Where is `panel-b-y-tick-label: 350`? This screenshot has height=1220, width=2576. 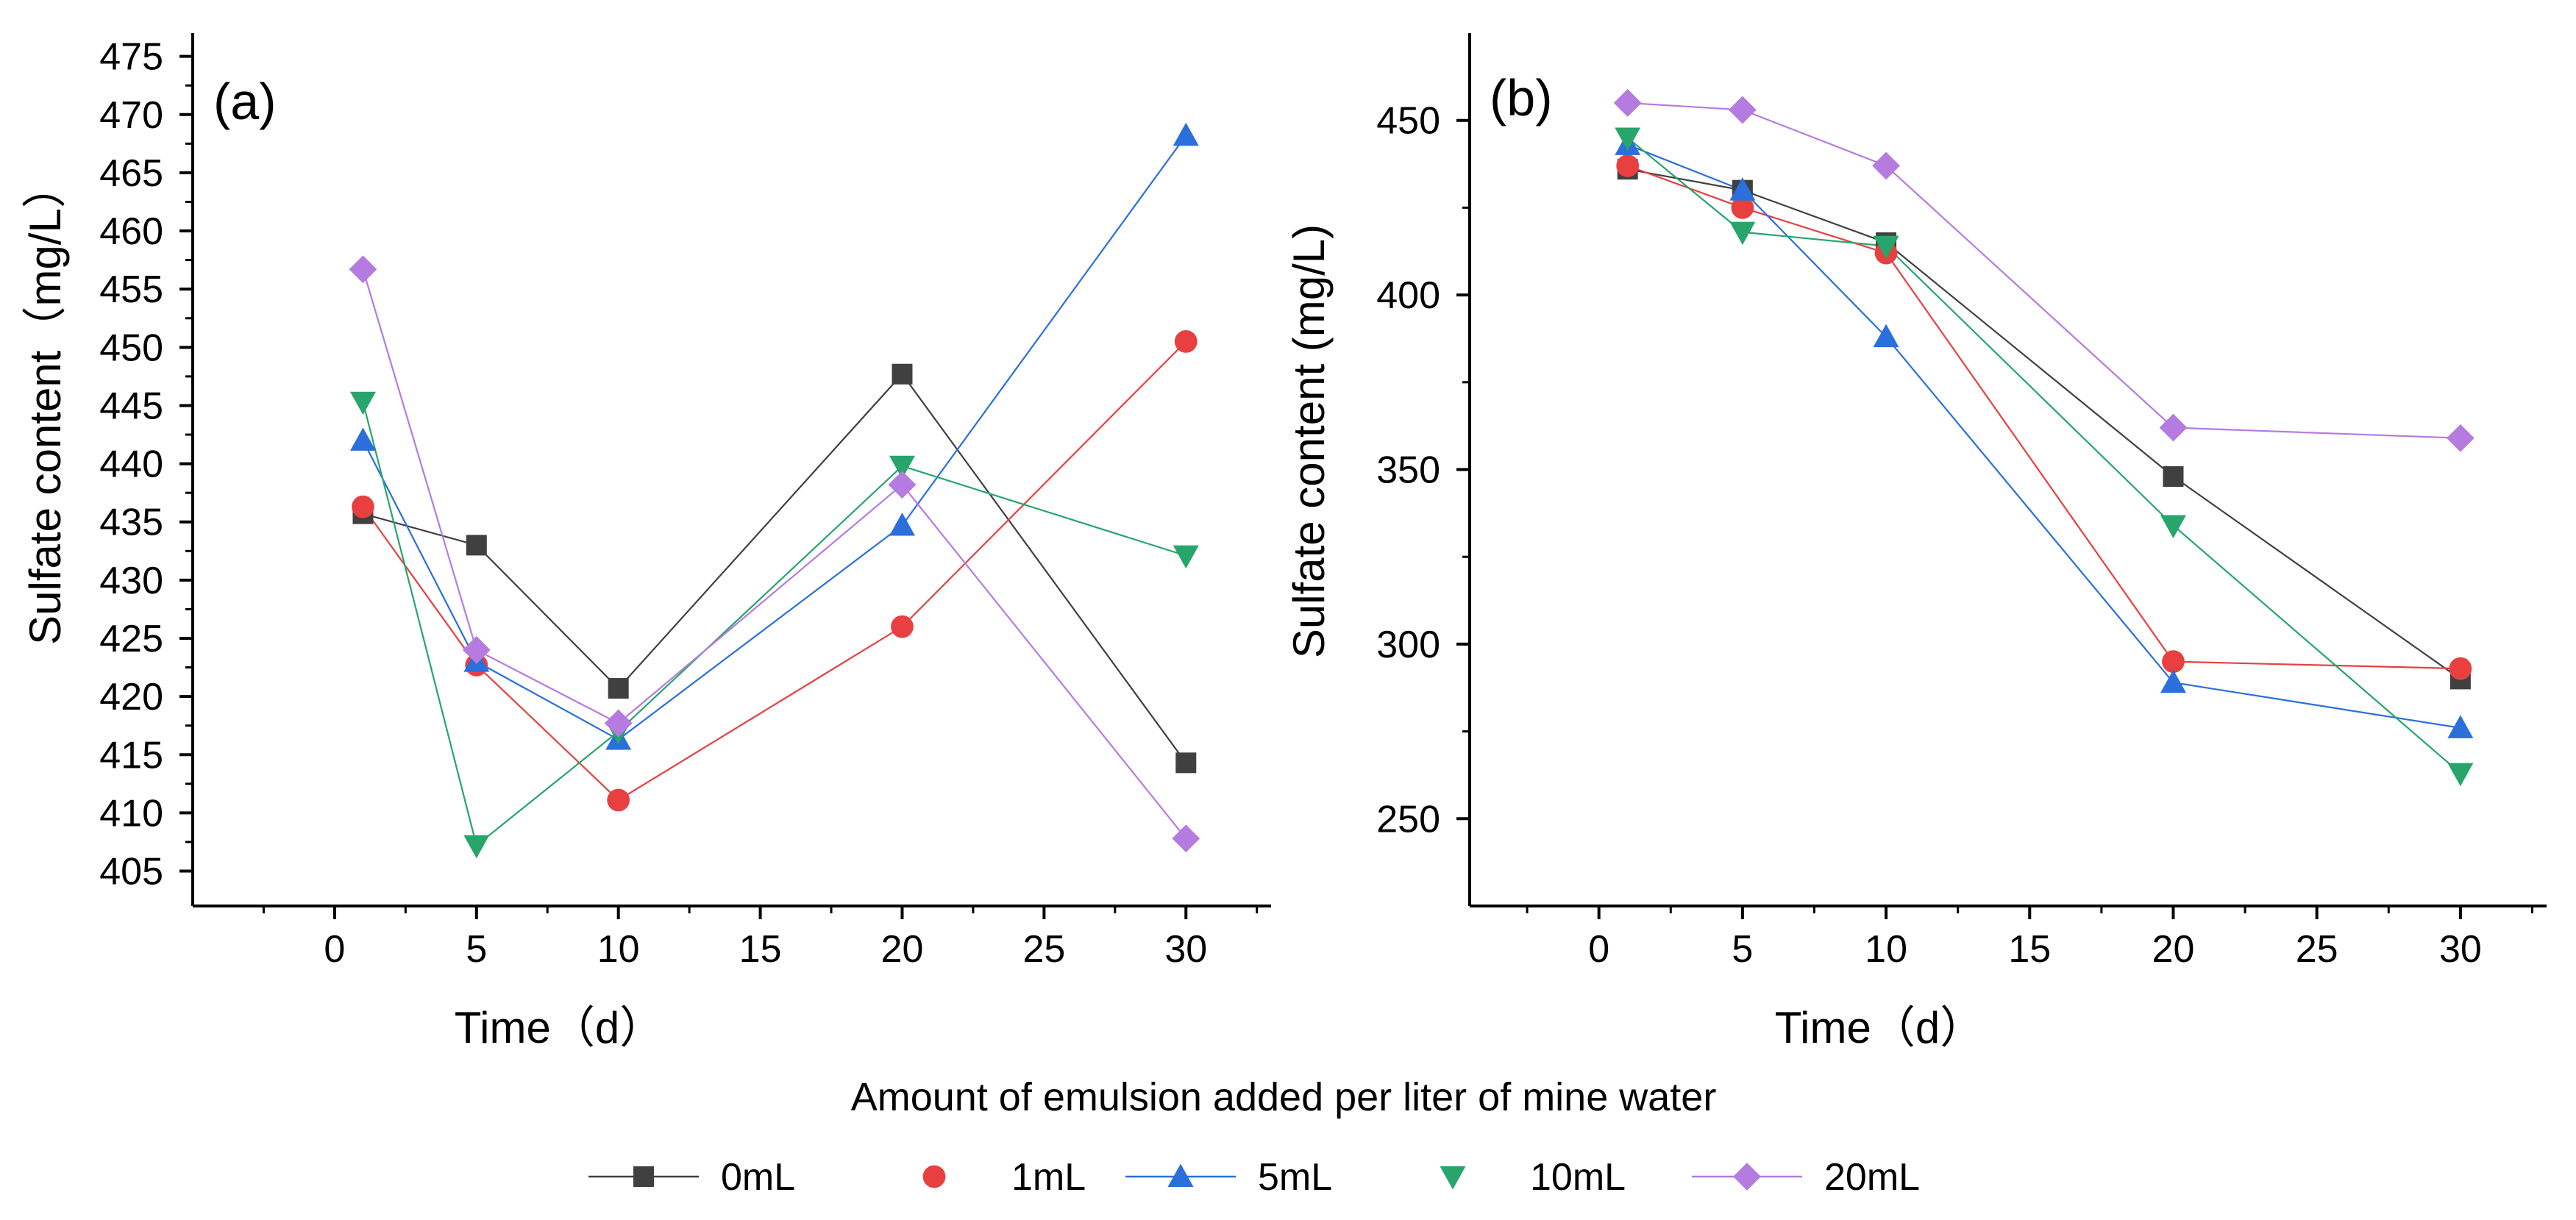
panel-b-y-tick-label: 350 is located at coordinates (1408, 470).